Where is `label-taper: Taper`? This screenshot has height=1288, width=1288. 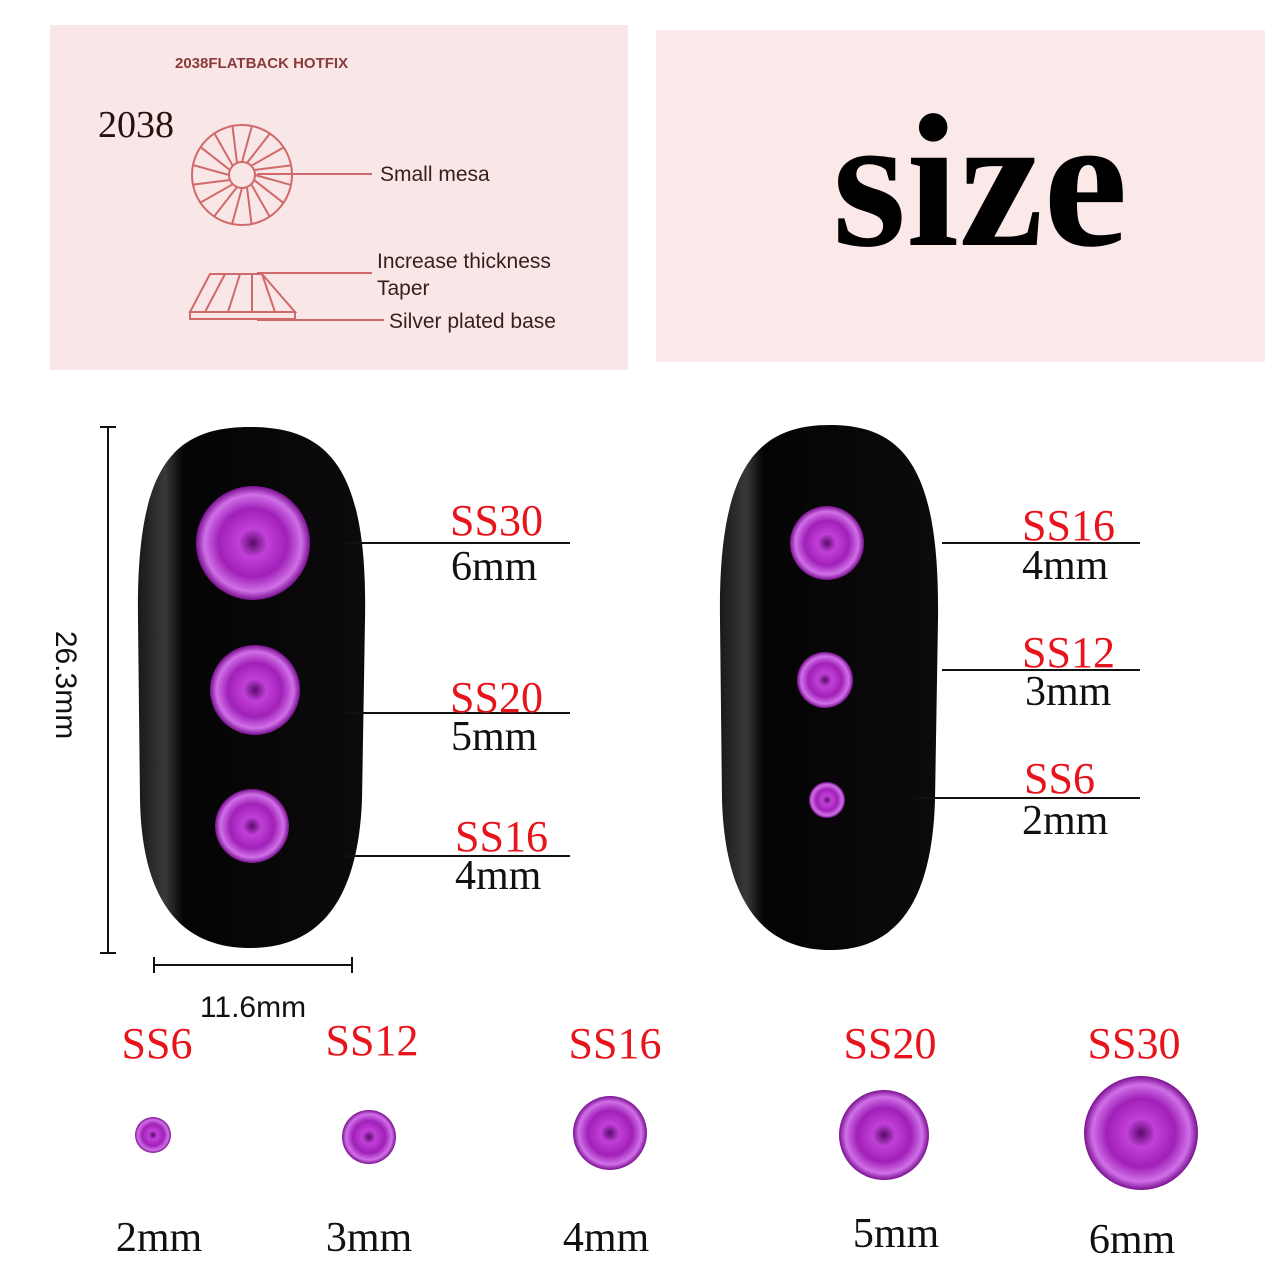 label-taper: Taper is located at coordinates (403, 288).